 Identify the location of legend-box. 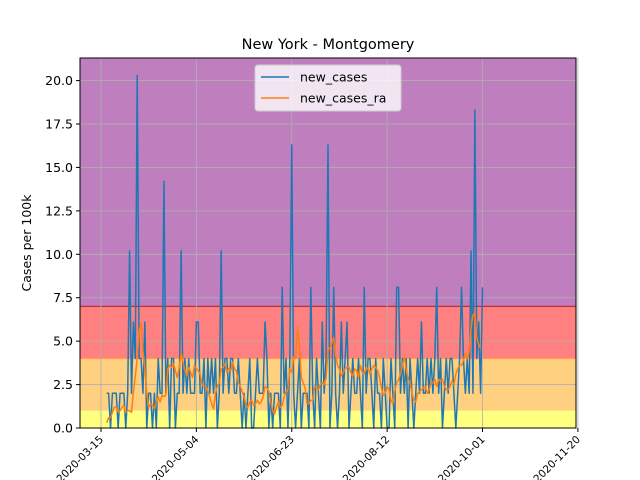
(328, 88).